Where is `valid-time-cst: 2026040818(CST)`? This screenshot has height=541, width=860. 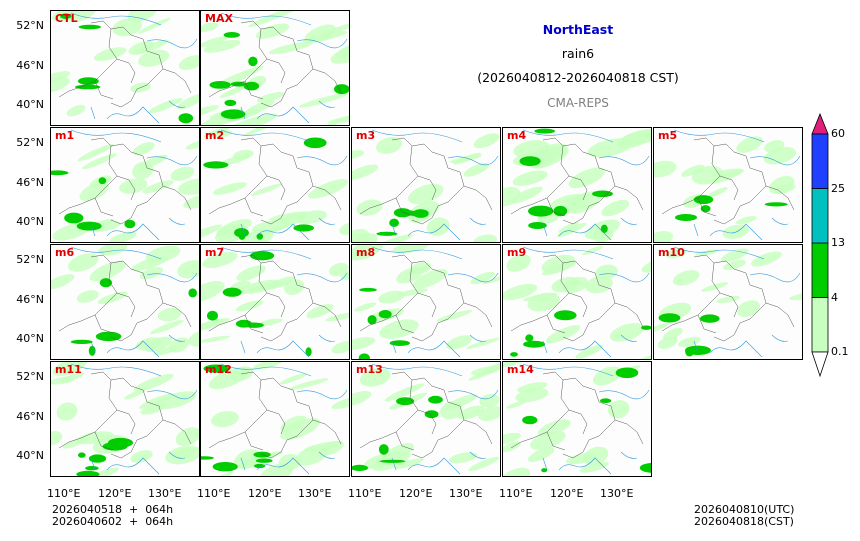 valid-time-cst: 2026040818(CST) is located at coordinates (744, 521).